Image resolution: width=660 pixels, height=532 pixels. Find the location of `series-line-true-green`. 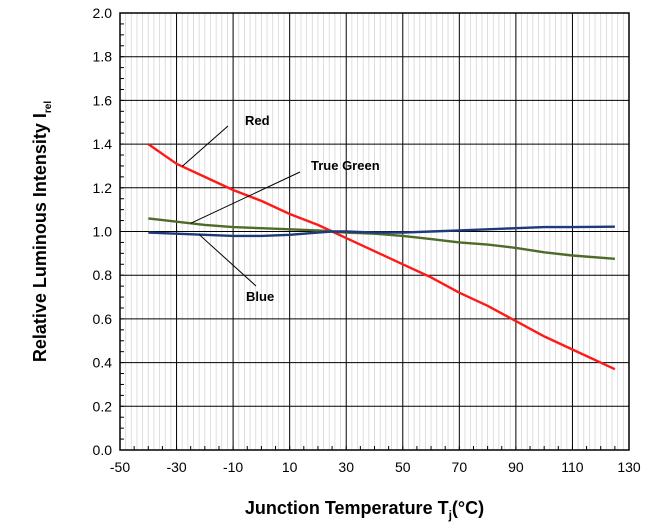

series-line-true-green is located at coordinates (381, 238).